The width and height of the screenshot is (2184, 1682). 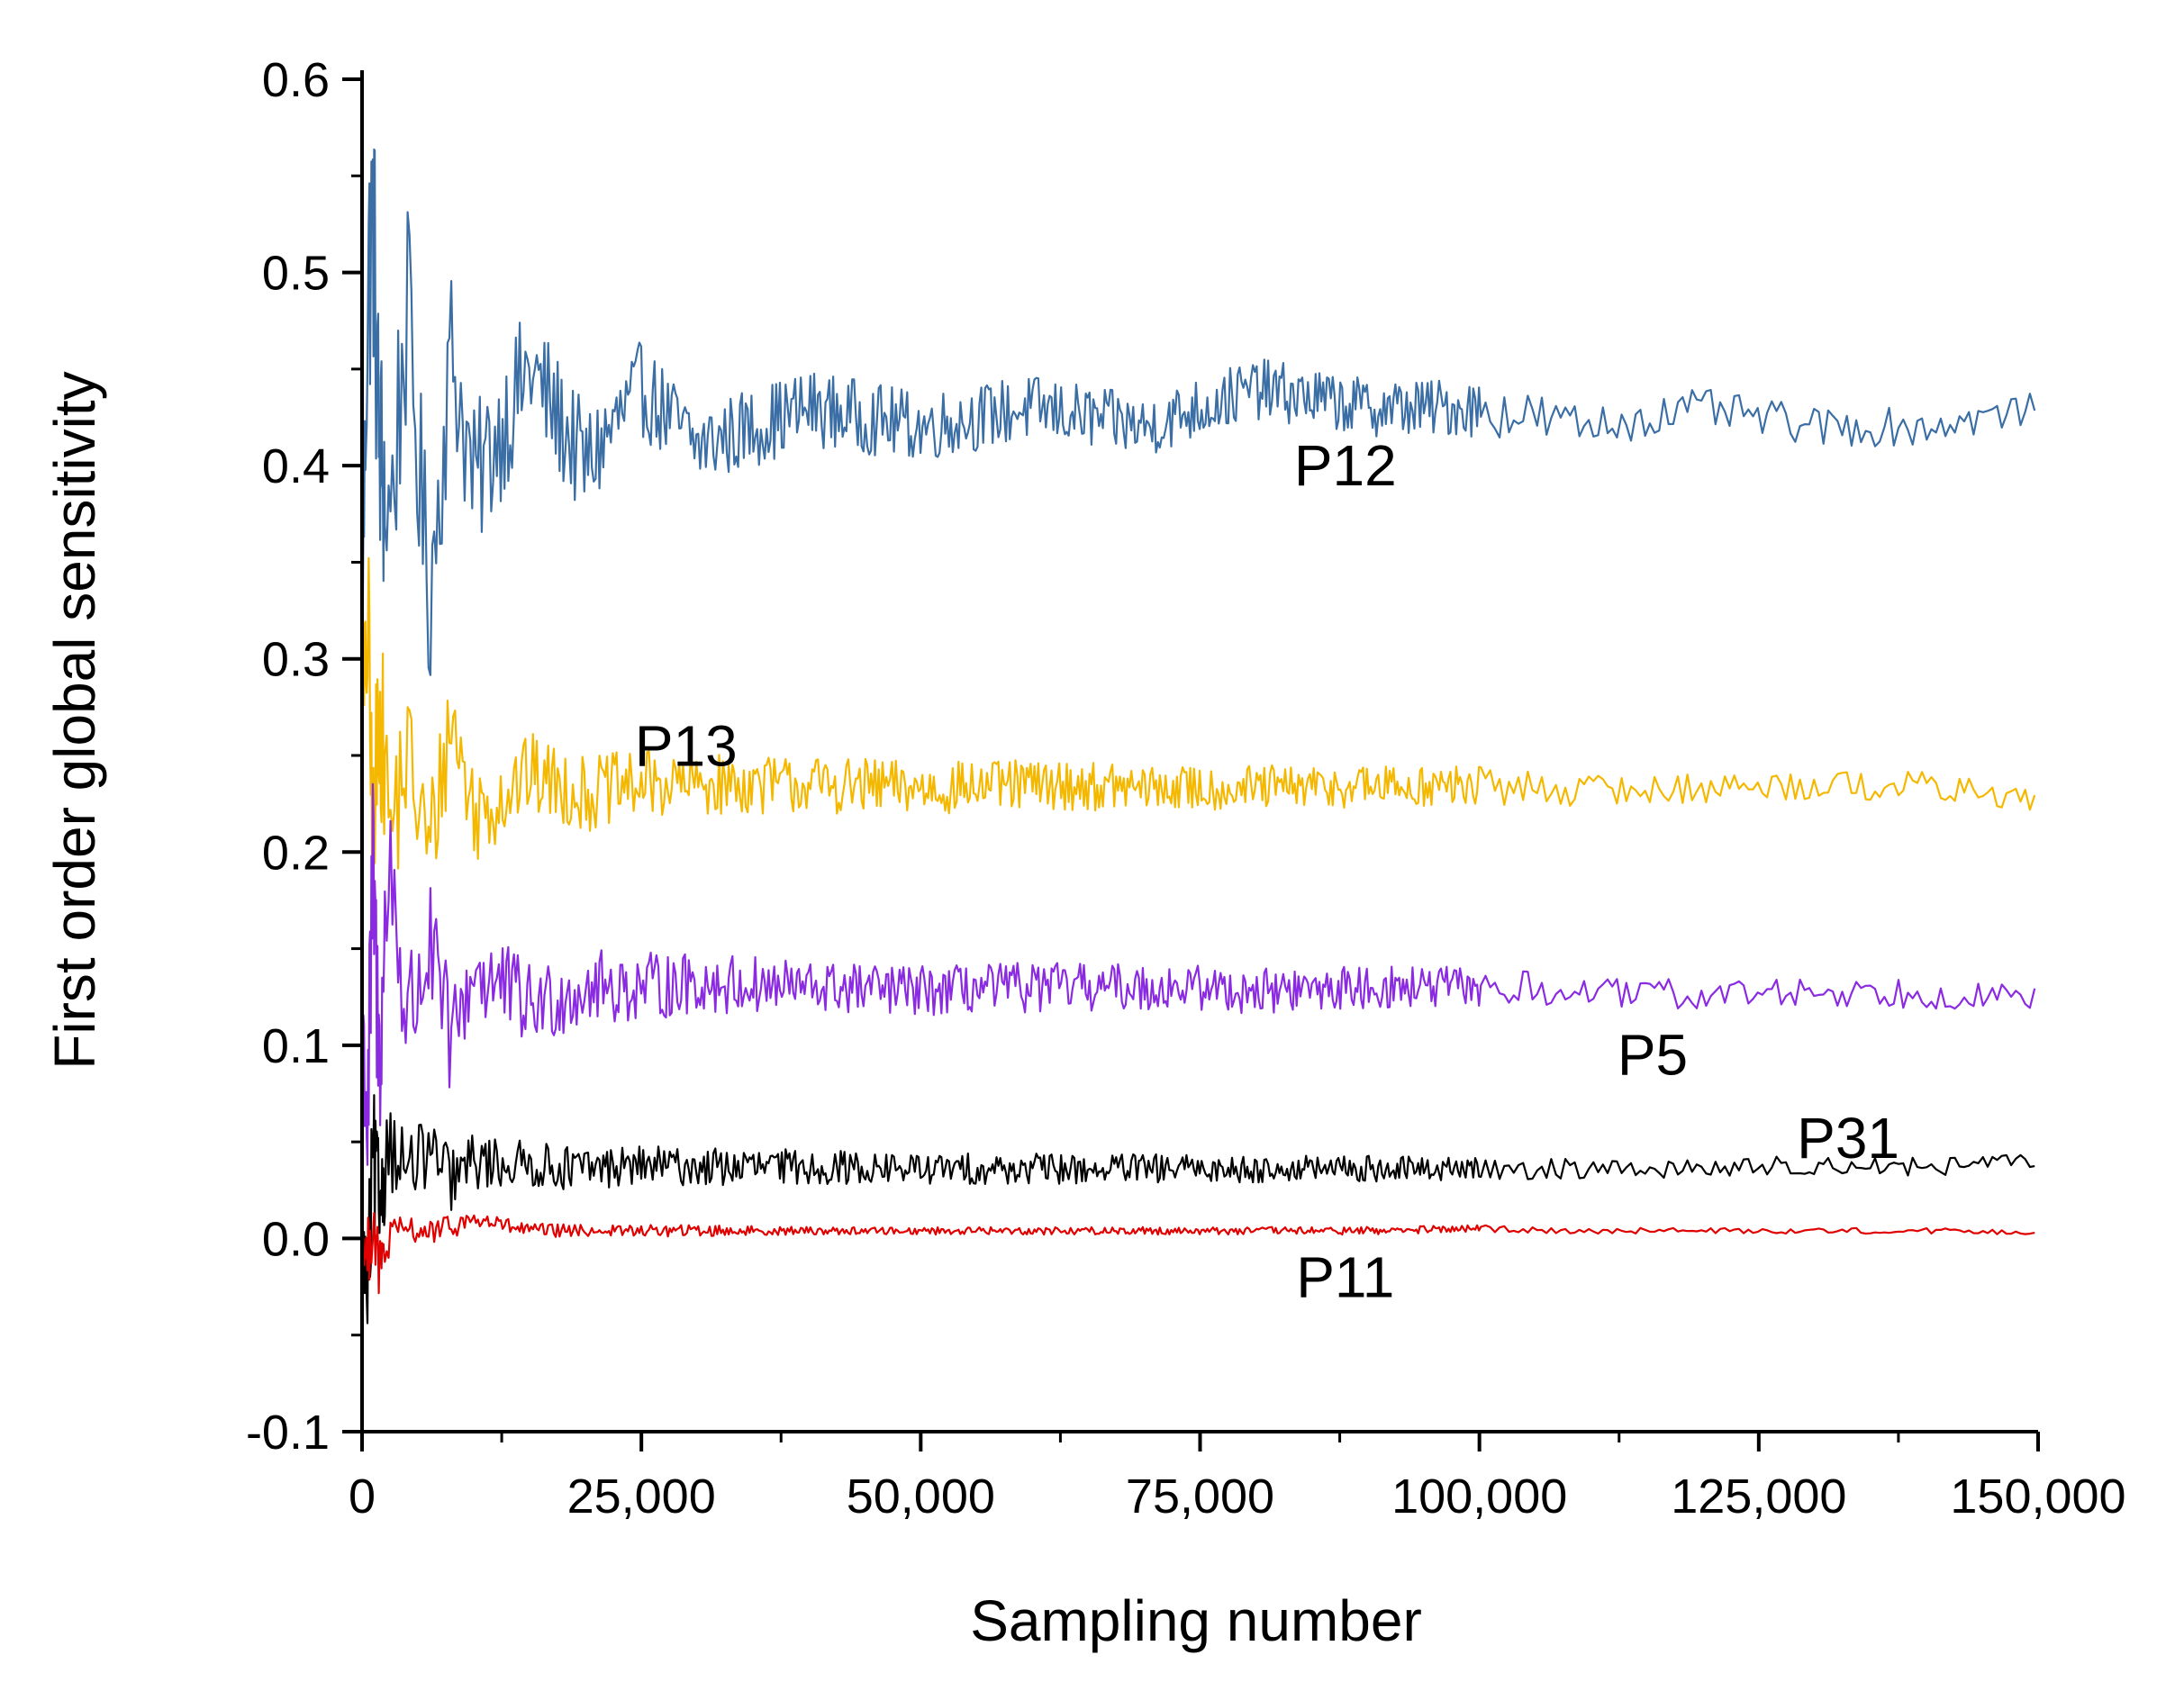 What do you see at coordinates (1196, 1620) in the screenshot?
I see `x-axis-title: Sampling number` at bounding box center [1196, 1620].